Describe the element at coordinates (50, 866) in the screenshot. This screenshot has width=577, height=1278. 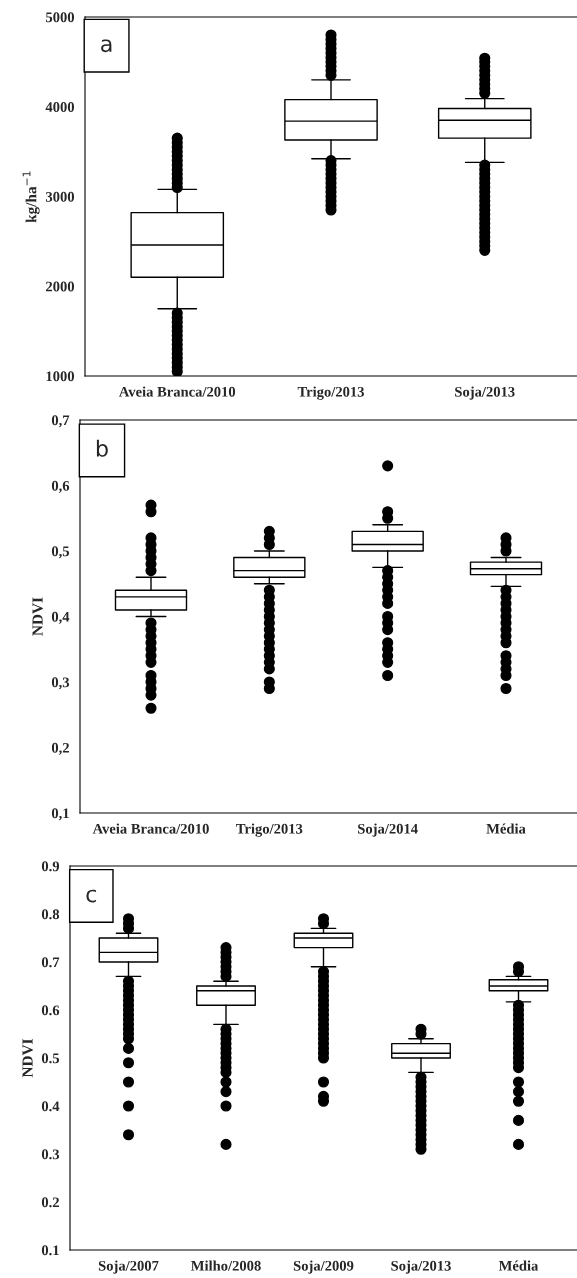
I see `y-tick-label: 0.9` at that location.